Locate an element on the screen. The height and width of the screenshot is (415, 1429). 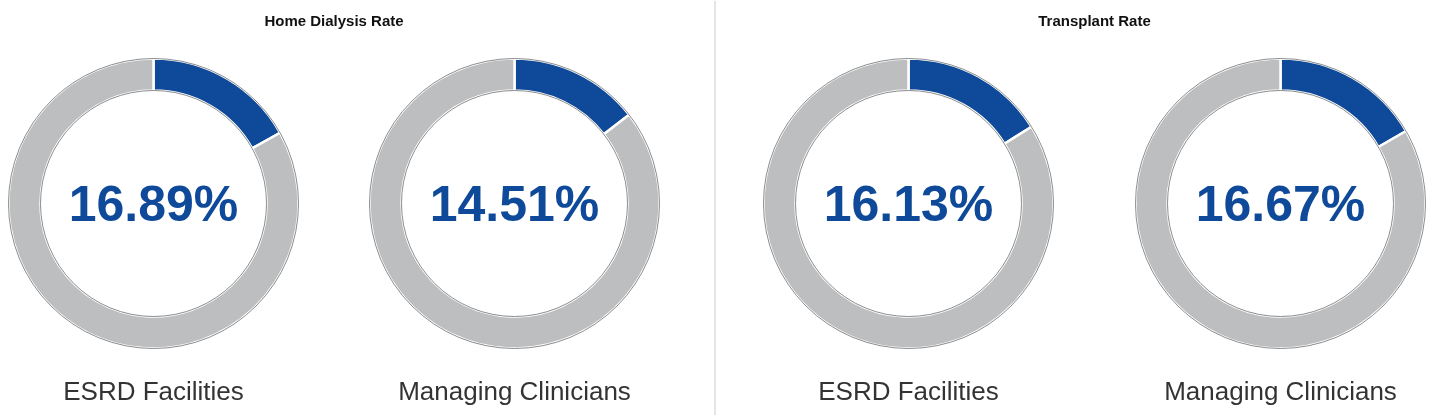
data-label: 16.67% is located at coordinates (1280, 203).